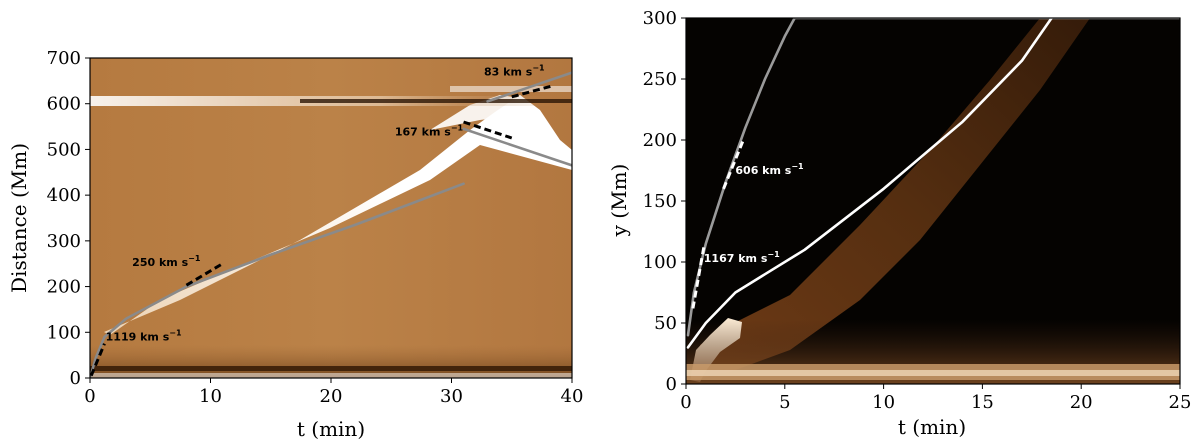 This screenshot has width=1200, height=448. What do you see at coordinates (210, 396) in the screenshot?
I see `left-x-tick-label: 10` at bounding box center [210, 396].